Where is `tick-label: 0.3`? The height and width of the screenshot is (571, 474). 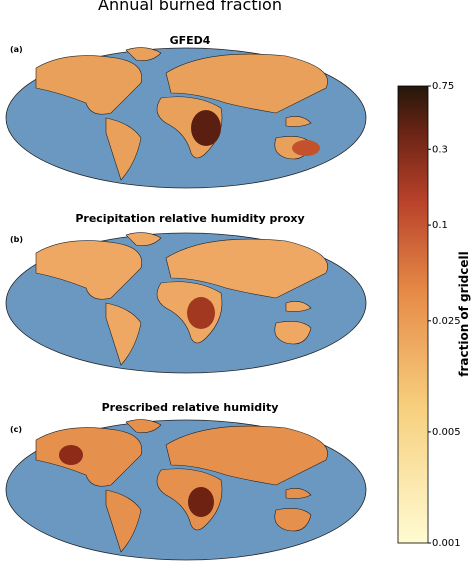 tick-label: 0.3 is located at coordinates (440, 149).